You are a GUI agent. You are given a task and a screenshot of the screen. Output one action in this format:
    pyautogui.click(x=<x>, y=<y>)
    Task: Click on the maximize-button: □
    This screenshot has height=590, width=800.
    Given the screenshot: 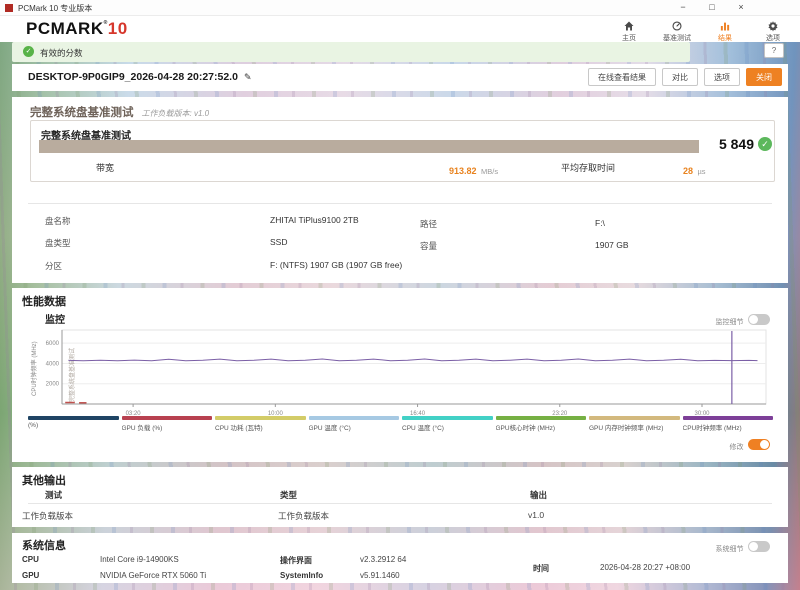 What is the action you would take?
    pyautogui.click(x=712, y=7)
    